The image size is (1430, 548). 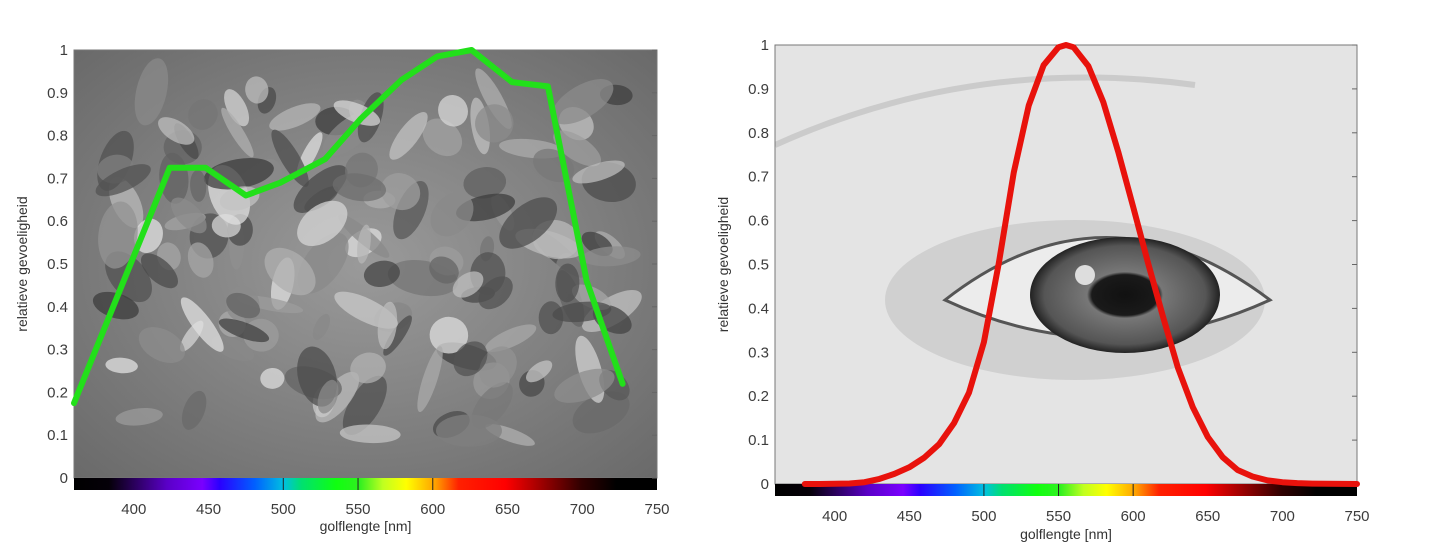 I want to click on eyebrow-crease, so click(x=985, y=111).